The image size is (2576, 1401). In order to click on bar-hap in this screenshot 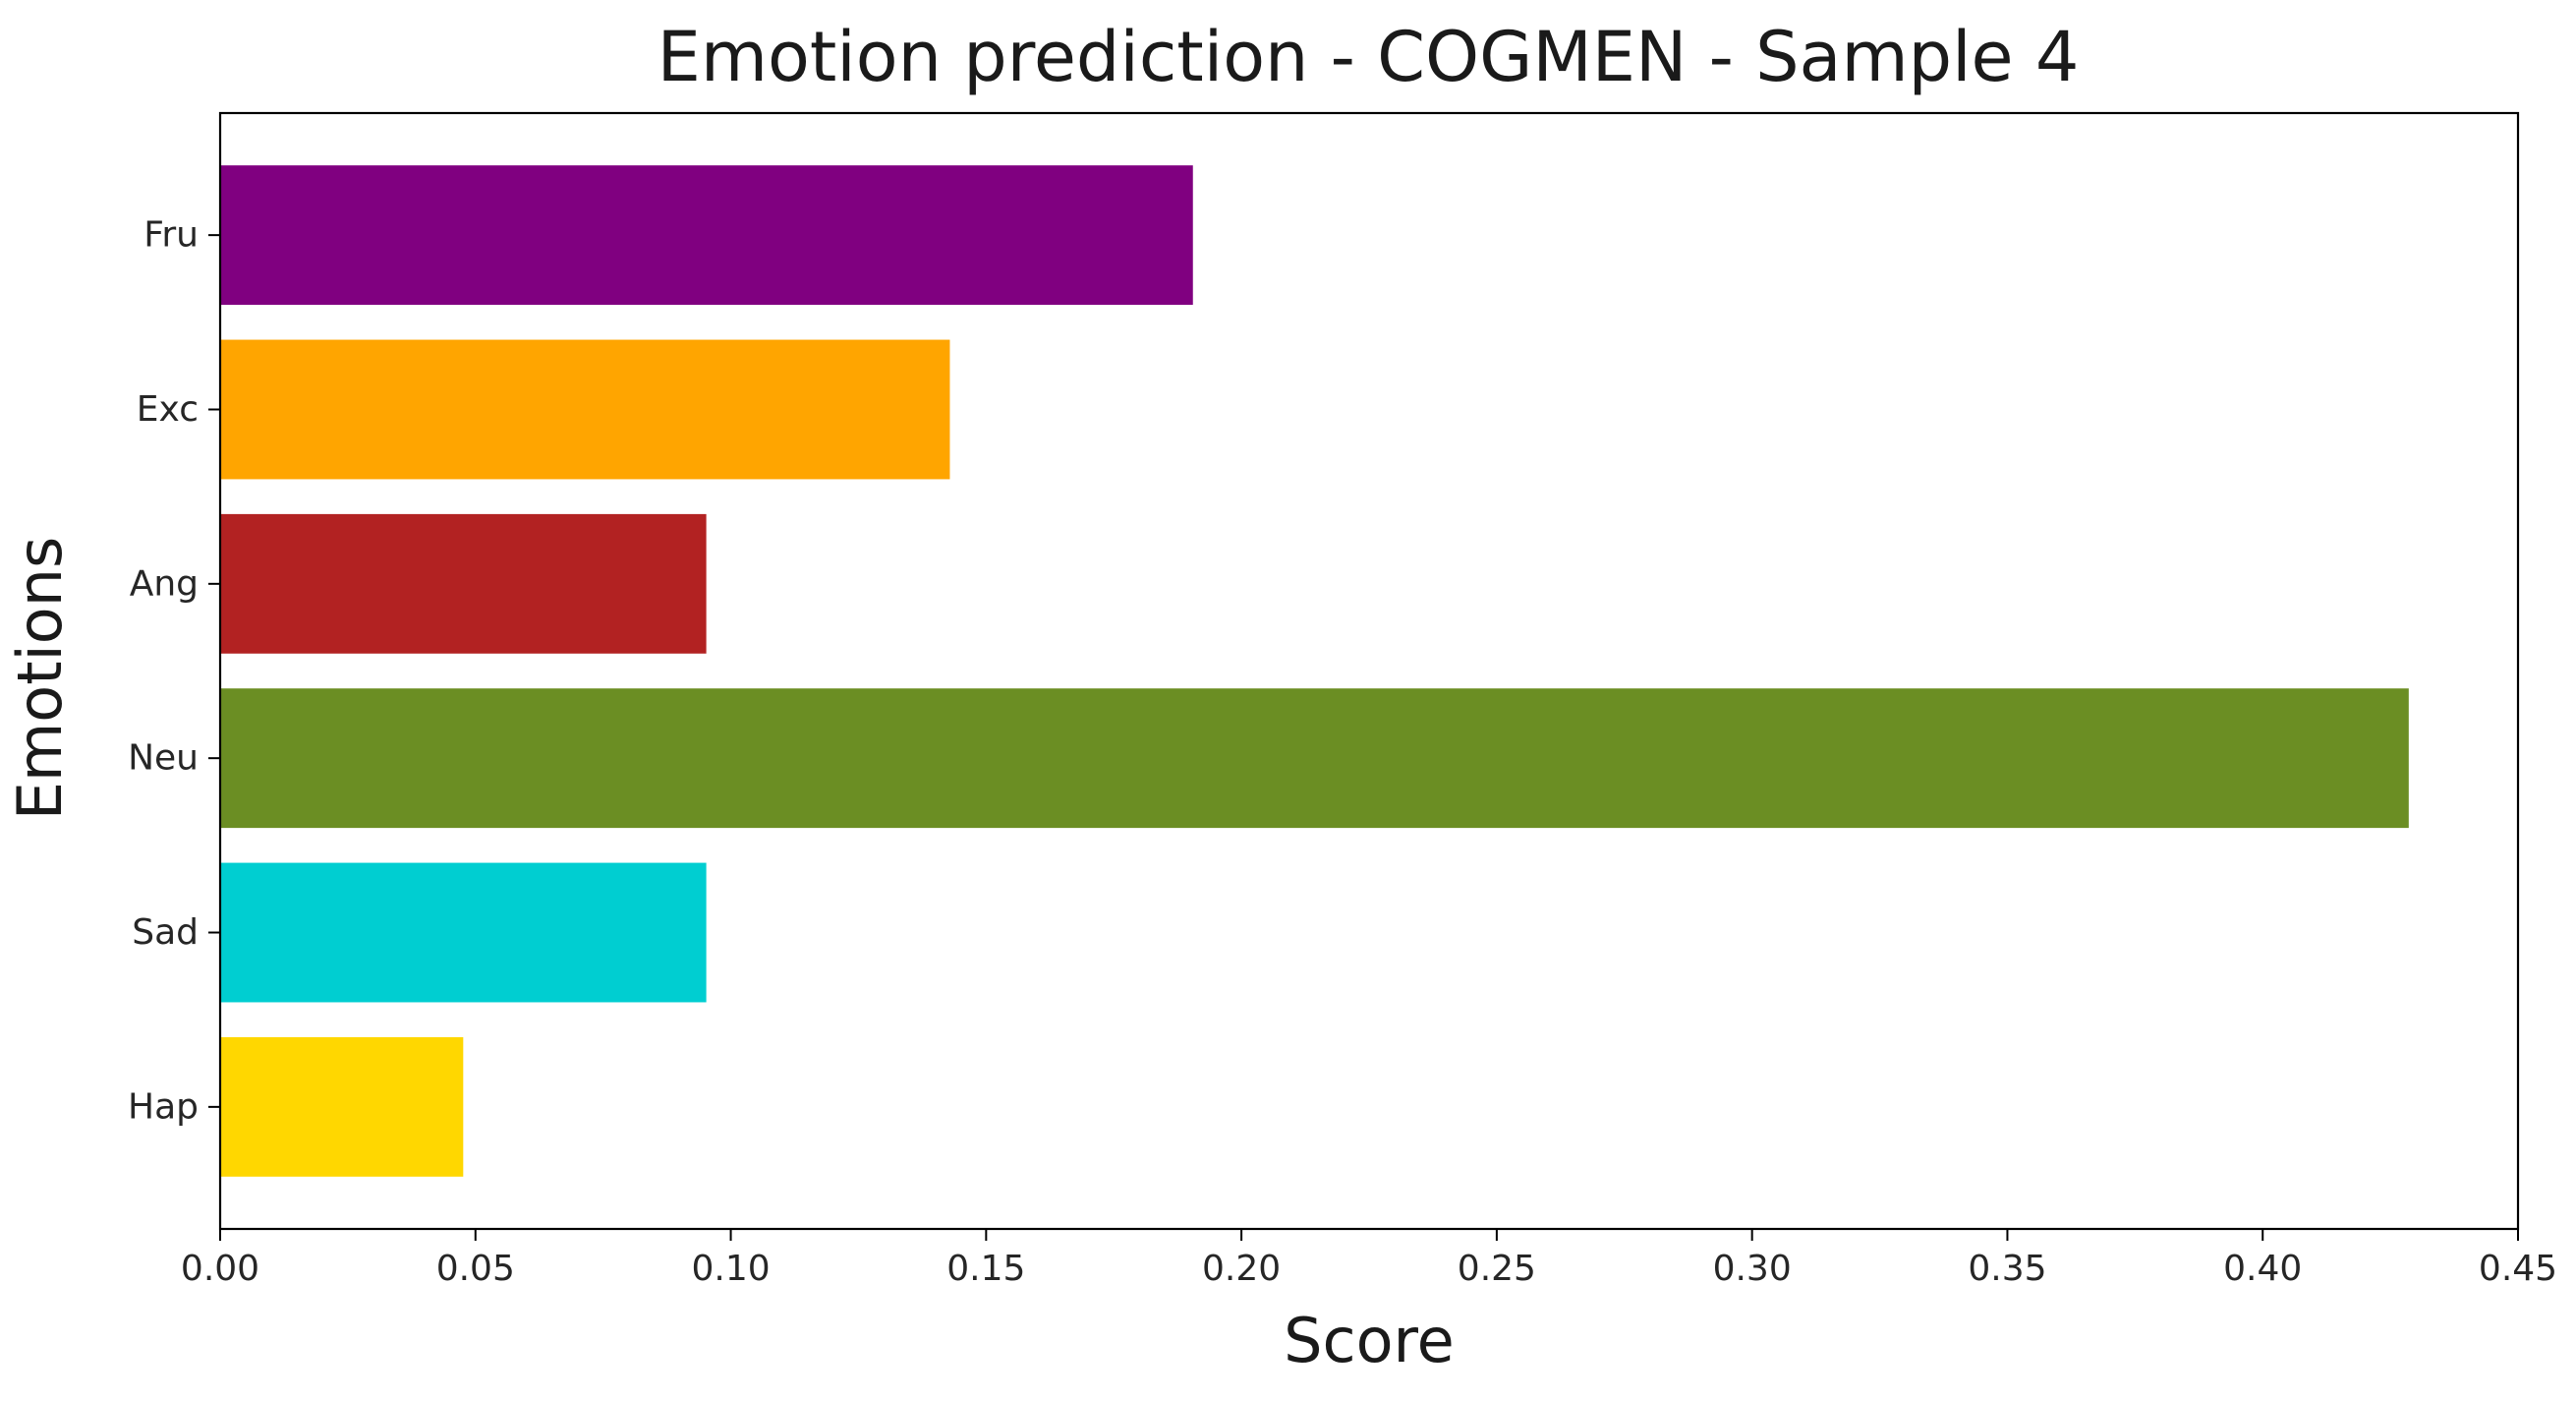, I will do `click(342, 1106)`.